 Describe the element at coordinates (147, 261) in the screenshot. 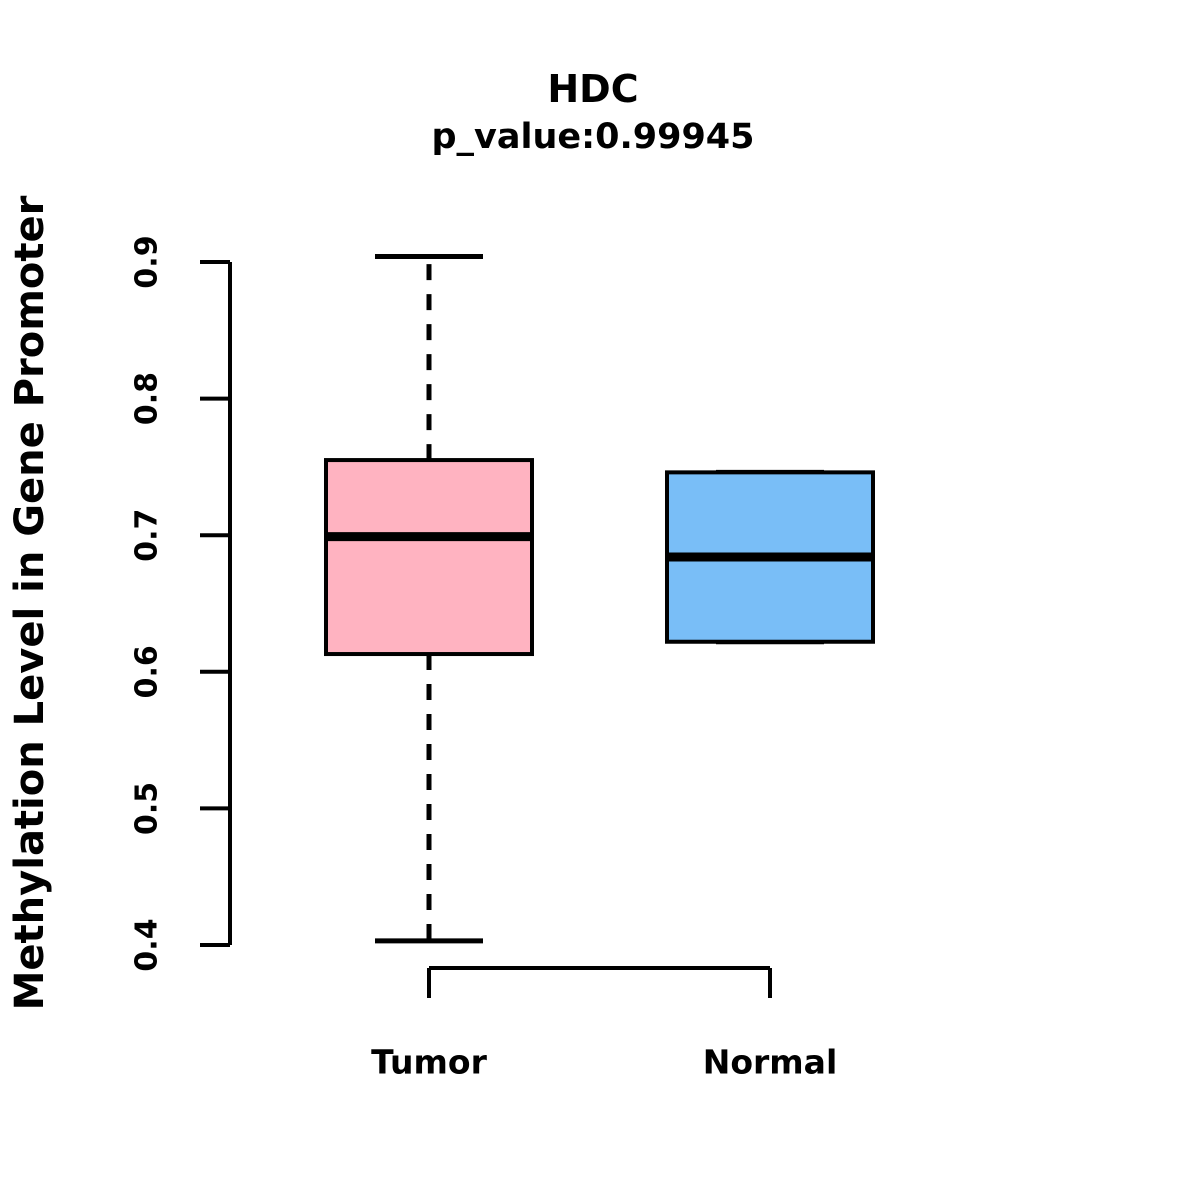

I see `y-tick-label: 0.9` at that location.